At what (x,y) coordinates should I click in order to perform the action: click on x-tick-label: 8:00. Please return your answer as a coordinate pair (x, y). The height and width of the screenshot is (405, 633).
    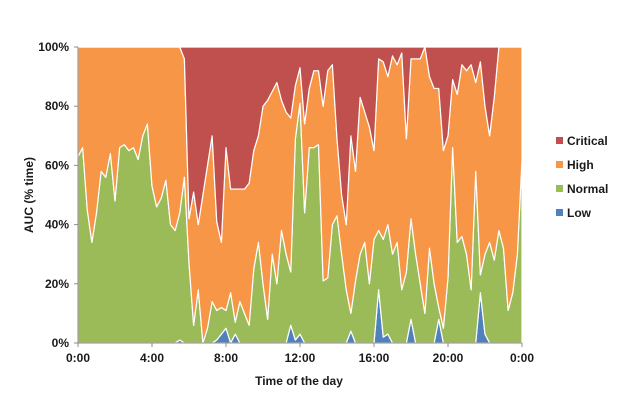
    Looking at the image, I should click on (226, 358).